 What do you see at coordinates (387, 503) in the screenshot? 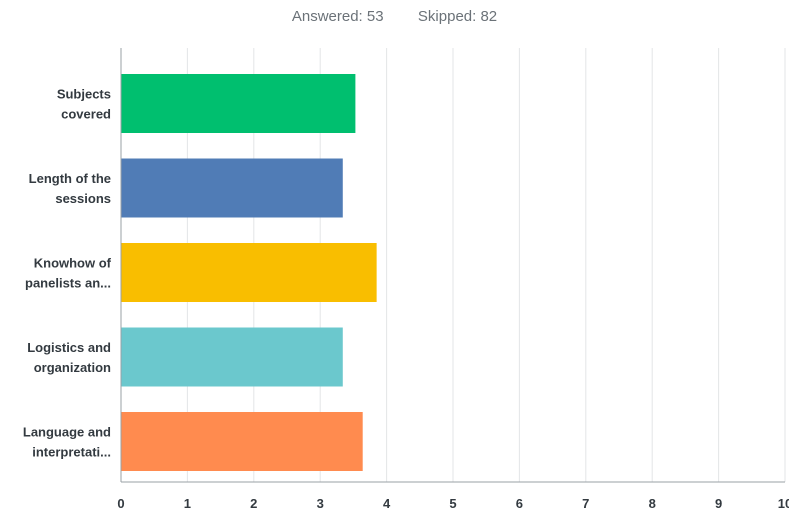
I see `x-tick-label: 4` at bounding box center [387, 503].